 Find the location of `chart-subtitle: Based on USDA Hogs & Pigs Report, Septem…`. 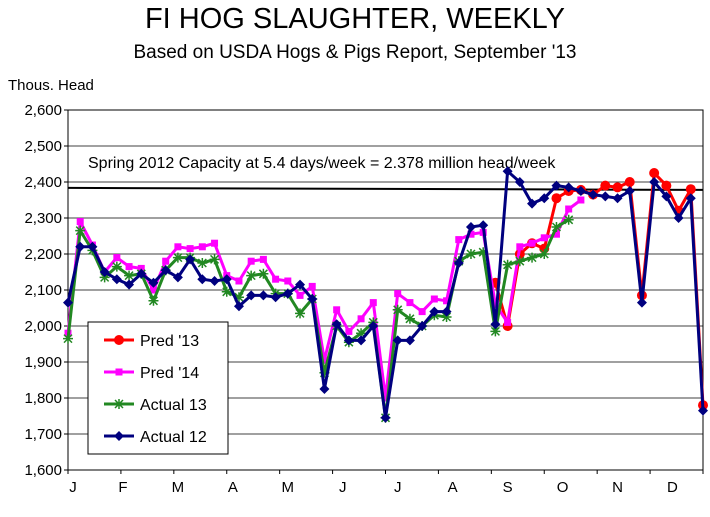

chart-subtitle: Based on USDA Hogs & Pigs Report, Septem… is located at coordinates (355, 52).